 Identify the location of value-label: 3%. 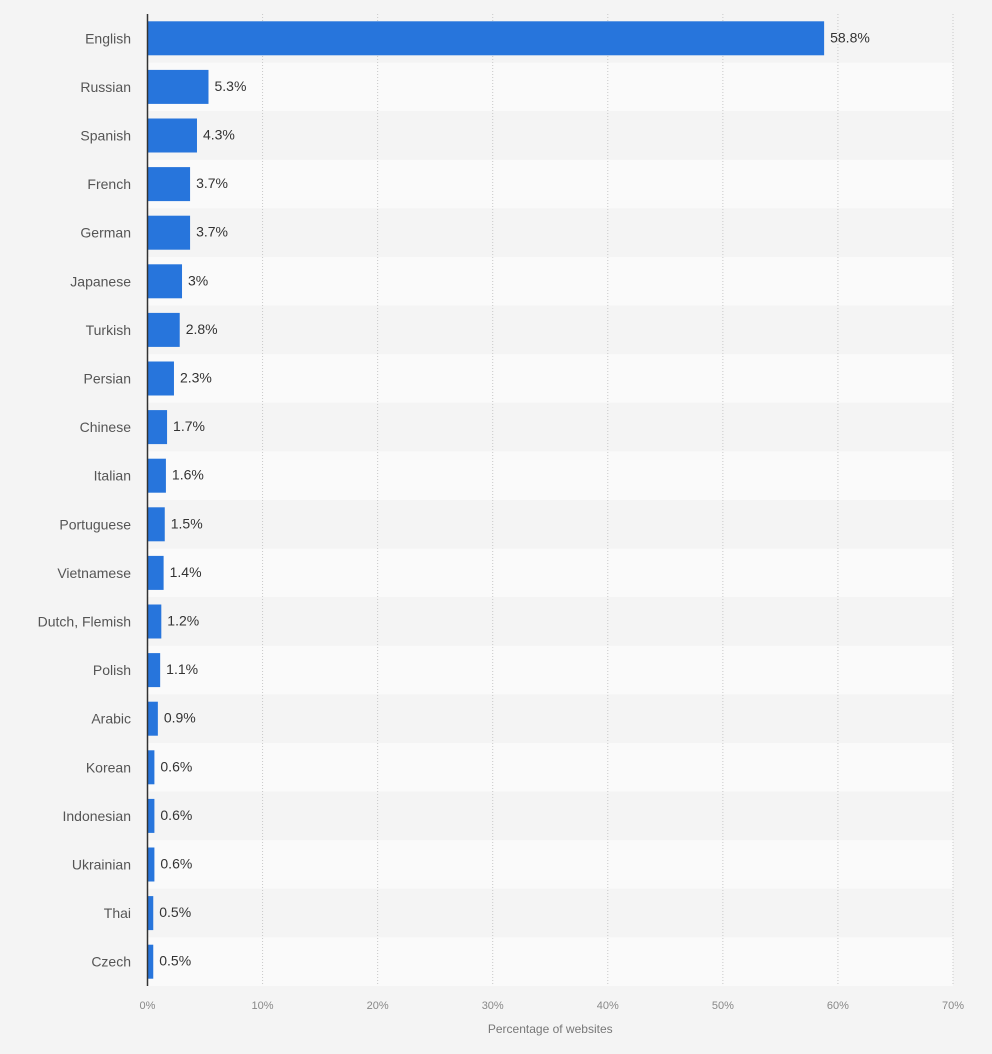
(198, 280).